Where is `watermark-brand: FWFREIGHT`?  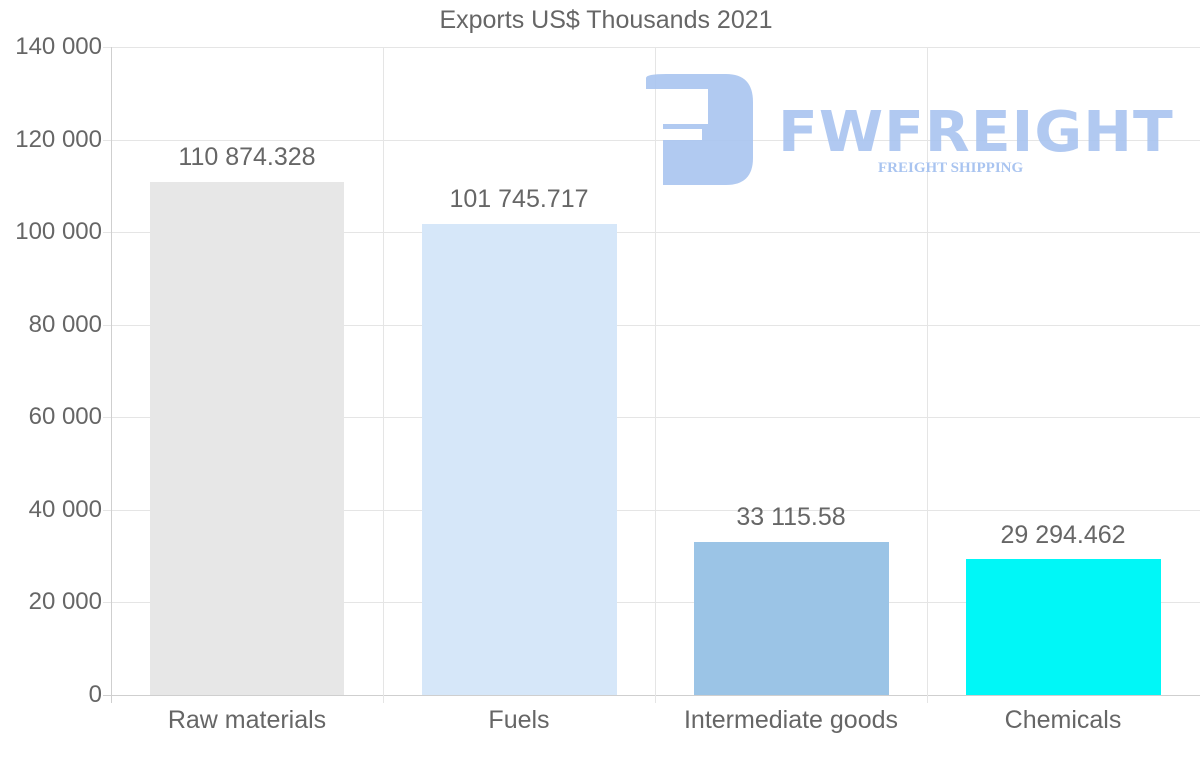 watermark-brand: FWFREIGHT is located at coordinates (976, 132).